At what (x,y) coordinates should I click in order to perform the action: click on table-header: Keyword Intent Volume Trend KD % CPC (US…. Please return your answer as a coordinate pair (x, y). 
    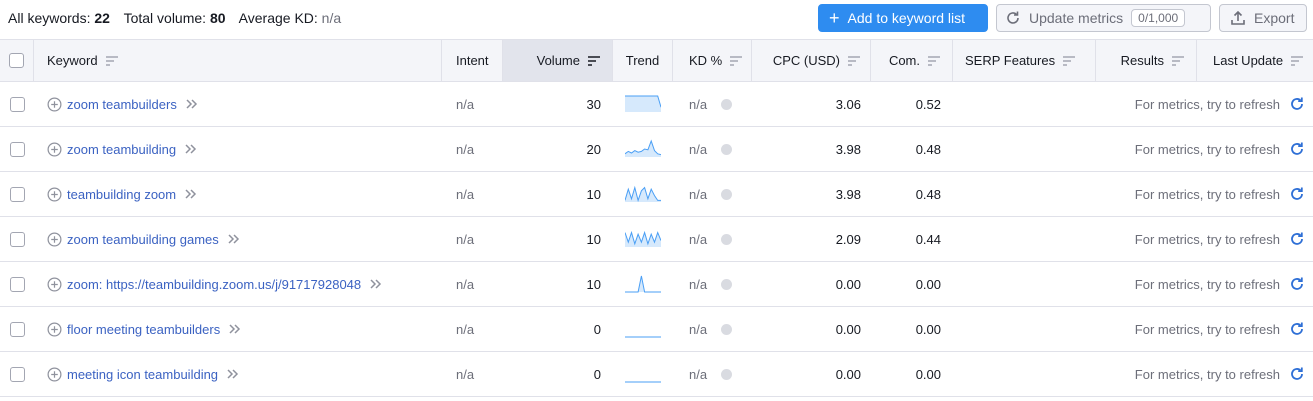
    Looking at the image, I should click on (656, 61).